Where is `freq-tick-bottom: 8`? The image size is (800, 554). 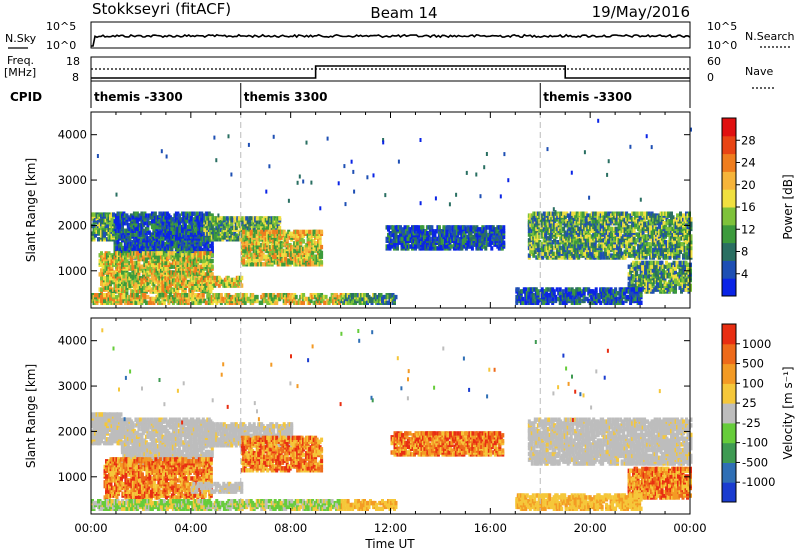
freq-tick-bottom: 8 is located at coordinates (75, 77).